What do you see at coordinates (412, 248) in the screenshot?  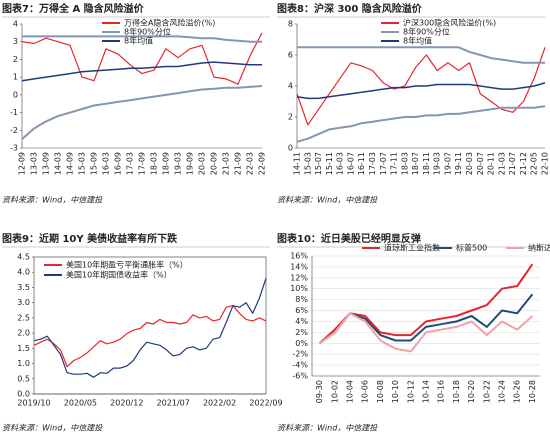 I see `legend-label: 道琼斯工业指数` at bounding box center [412, 248].